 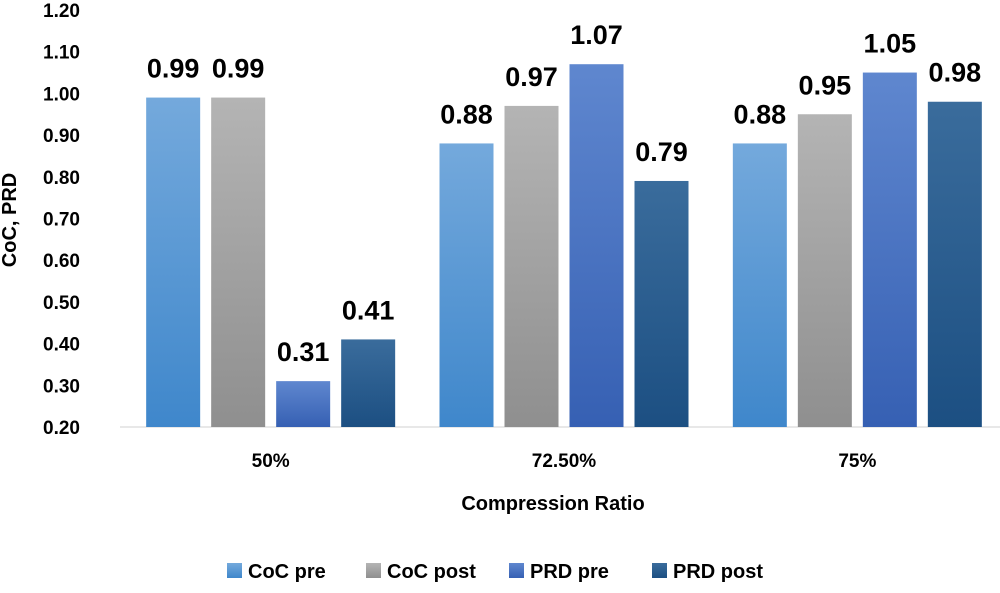 What do you see at coordinates (955, 73) in the screenshot?
I see `data-label: 0.98` at bounding box center [955, 73].